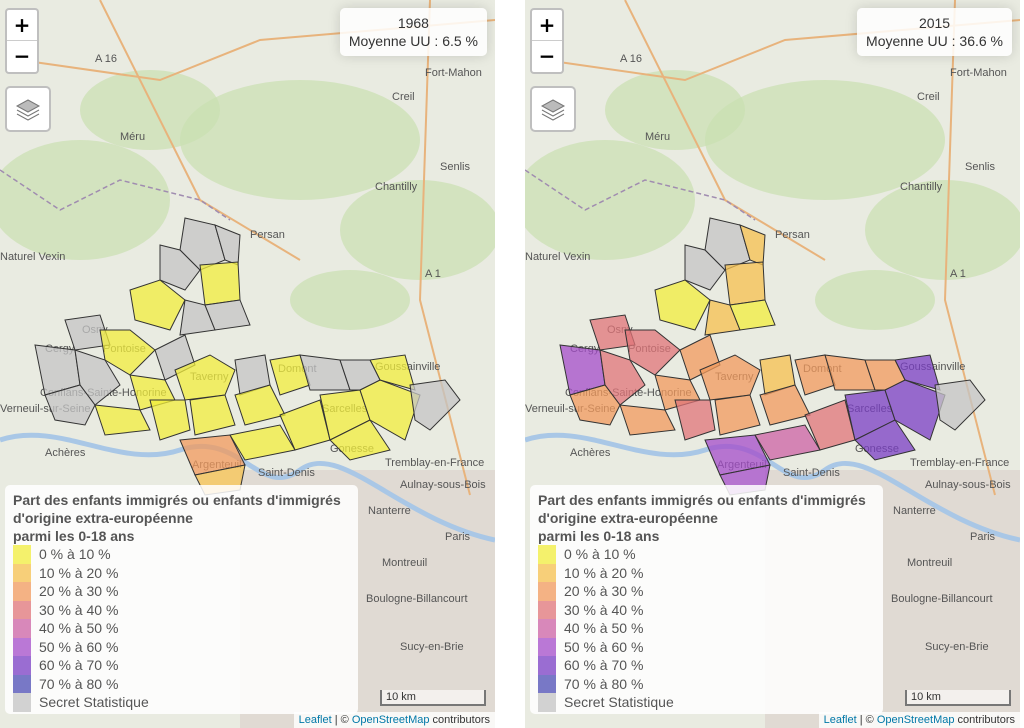  Describe the element at coordinates (79, 591) in the screenshot. I see `legend-label: 20 % à 30 %` at that location.